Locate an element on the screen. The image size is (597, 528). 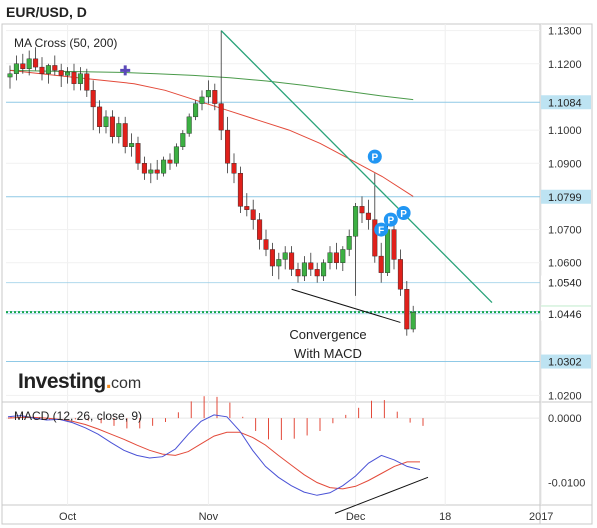
y-tick-label: 1.0900 is located at coordinates (565, 164).